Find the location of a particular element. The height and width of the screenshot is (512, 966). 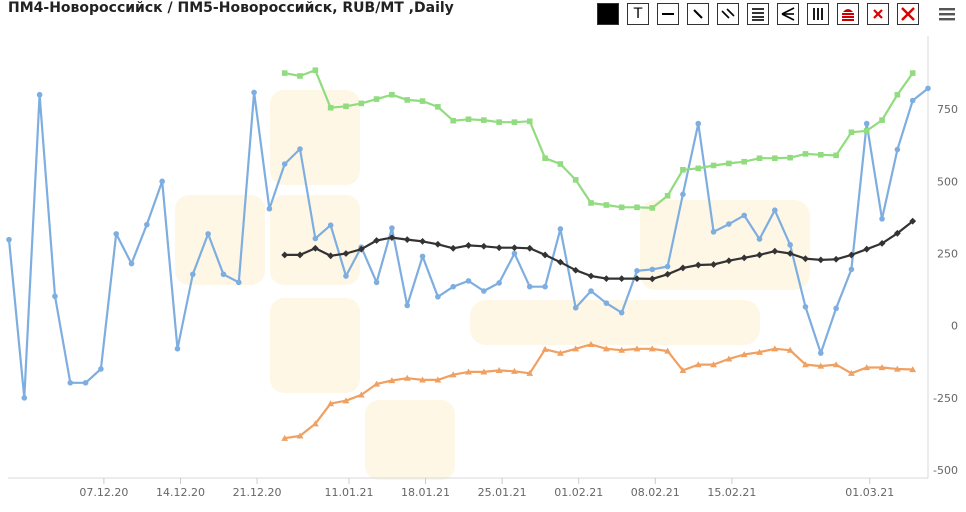

layers-icon is located at coordinates (848, 14).